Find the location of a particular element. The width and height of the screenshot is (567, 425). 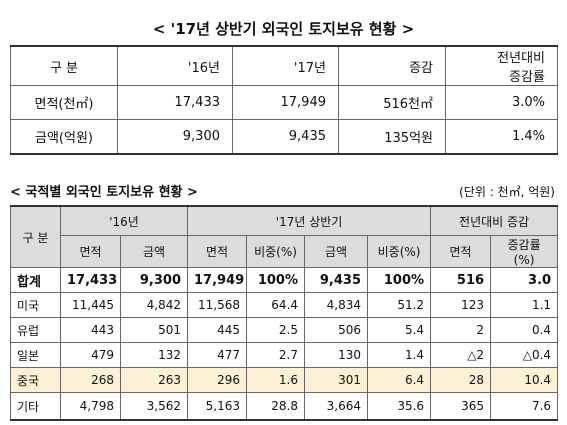

unit-note: (단위 : 천㎡, 억원) is located at coordinates (507, 192).